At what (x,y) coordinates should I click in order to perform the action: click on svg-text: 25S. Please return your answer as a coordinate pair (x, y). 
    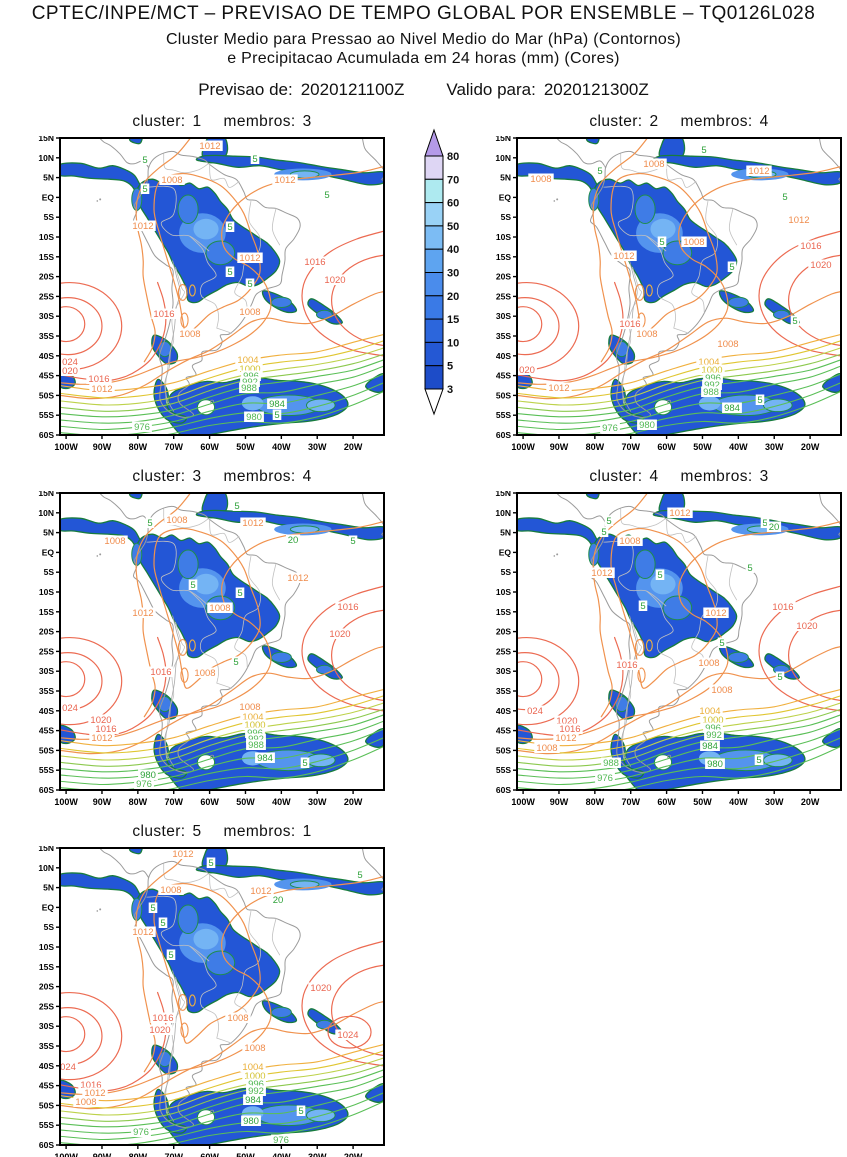
    Looking at the image, I should click on (503, 651).